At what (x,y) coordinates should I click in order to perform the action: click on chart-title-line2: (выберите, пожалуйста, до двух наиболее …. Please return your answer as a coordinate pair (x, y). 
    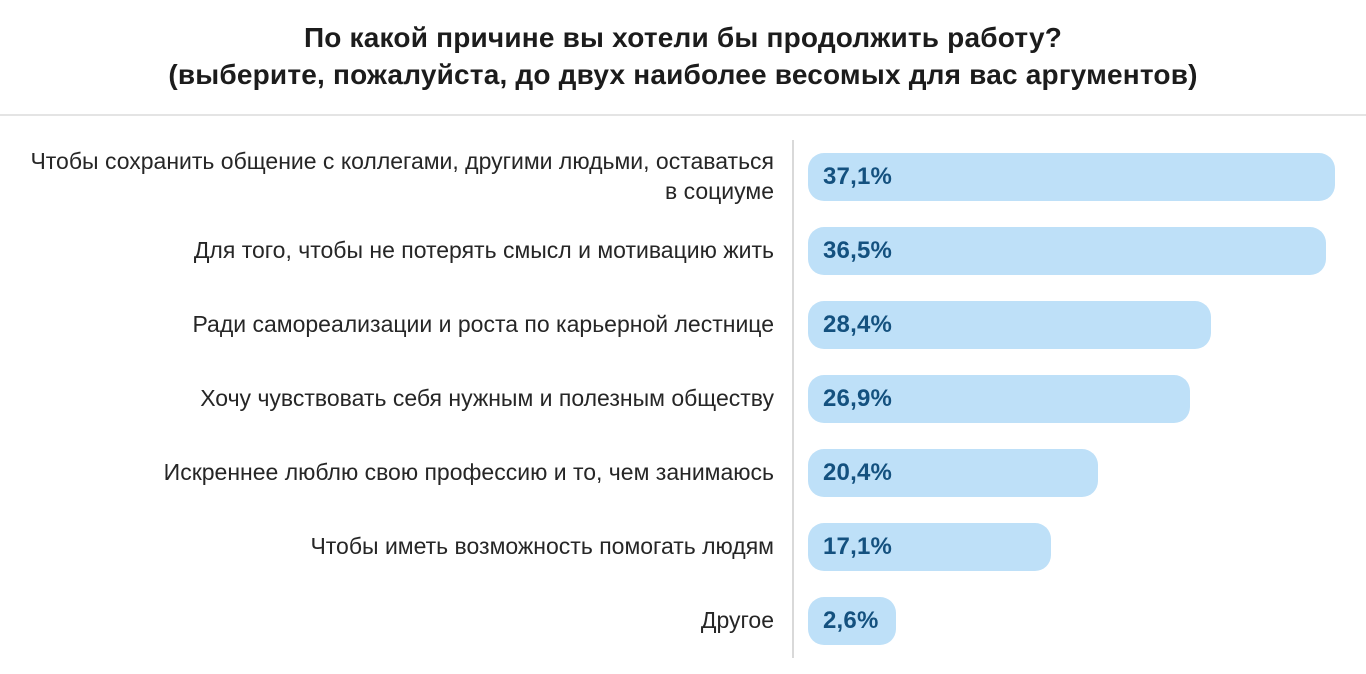
    Looking at the image, I should click on (683, 74).